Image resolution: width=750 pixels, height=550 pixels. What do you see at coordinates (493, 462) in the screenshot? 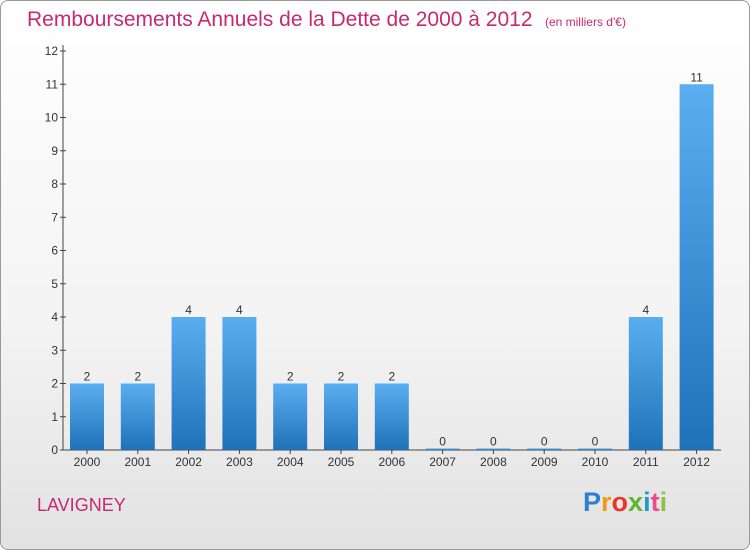
I see `x-tick-label: 2008` at bounding box center [493, 462].